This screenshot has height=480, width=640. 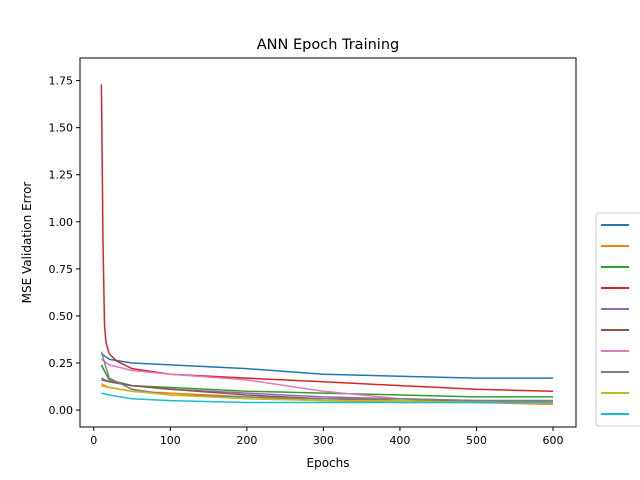 What do you see at coordinates (27, 243) in the screenshot?
I see `y-axis-label: MSE Validation Error` at bounding box center [27, 243].